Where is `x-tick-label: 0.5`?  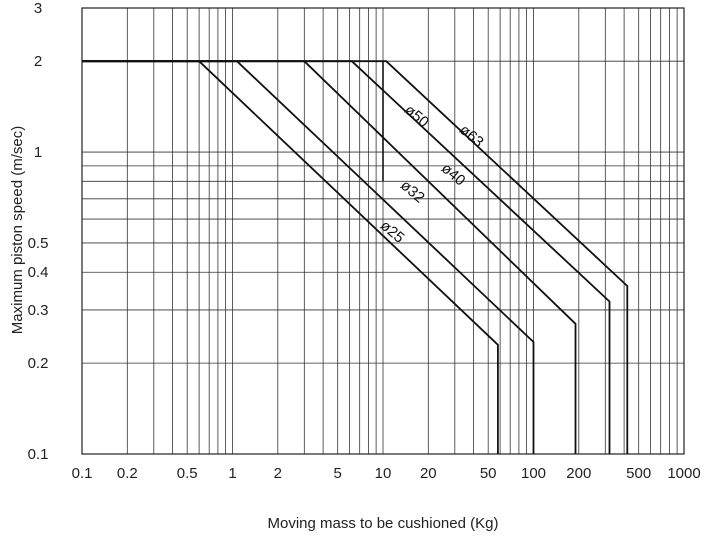
x-tick-label: 0.5 is located at coordinates (187, 473).